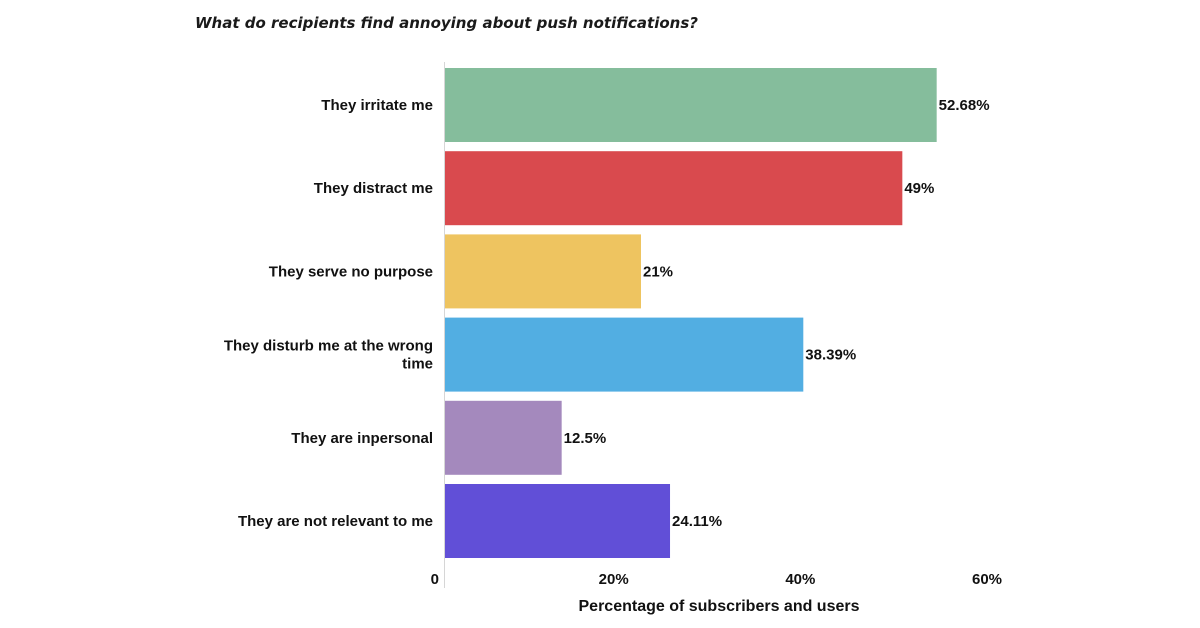 The width and height of the screenshot is (1200, 628). What do you see at coordinates (964, 105) in the screenshot?
I see `value-label-1: 52.68%` at bounding box center [964, 105].